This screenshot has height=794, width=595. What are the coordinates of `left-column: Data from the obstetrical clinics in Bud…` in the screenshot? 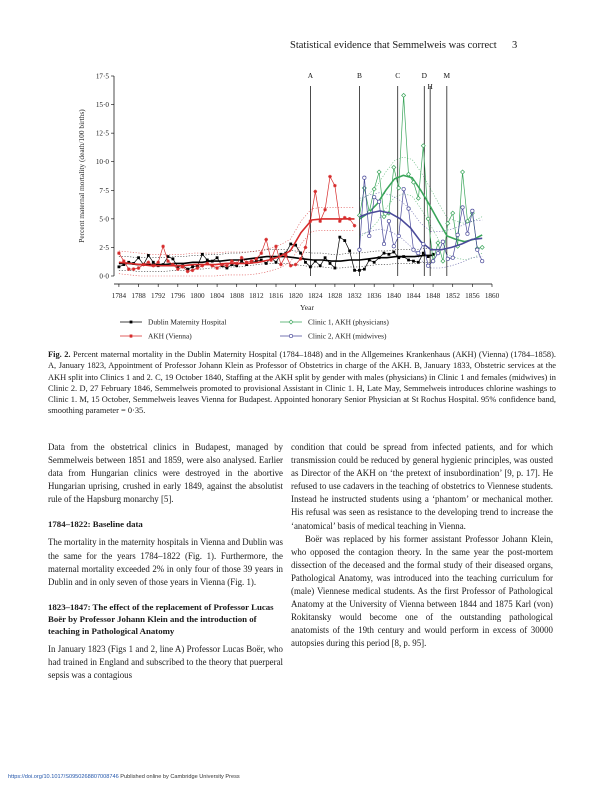 It's located at (165, 561).